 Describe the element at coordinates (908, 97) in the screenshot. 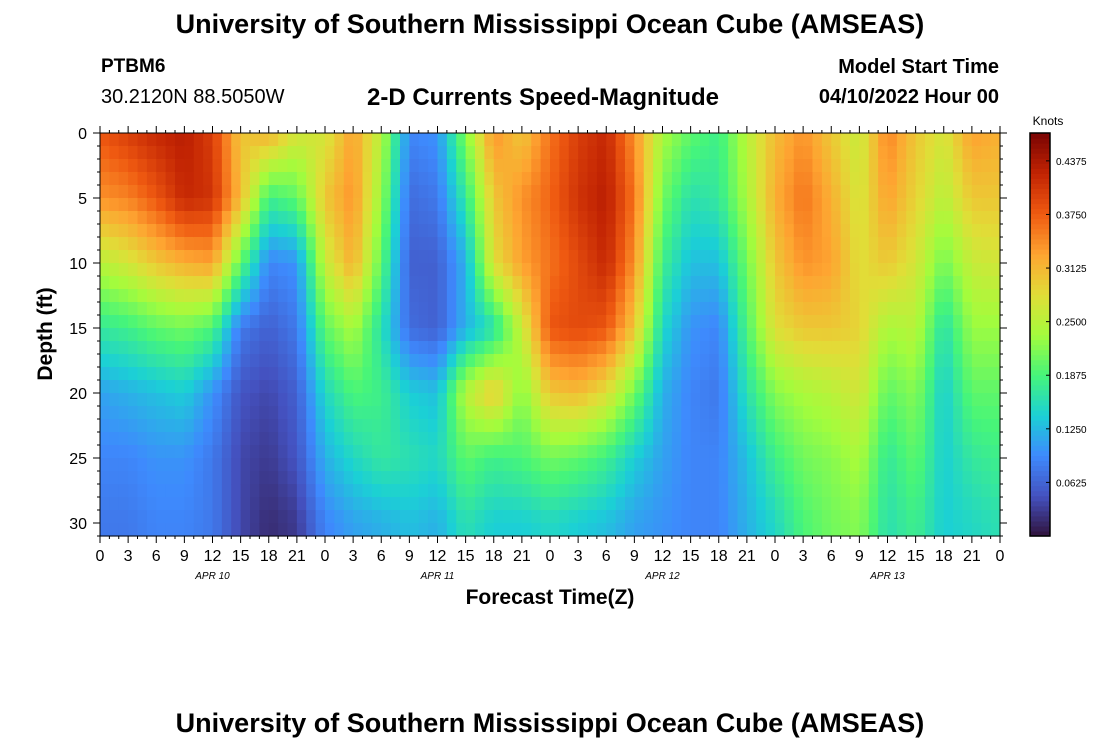

I see `model-start-value: 04/10/2022 Hour 00` at that location.